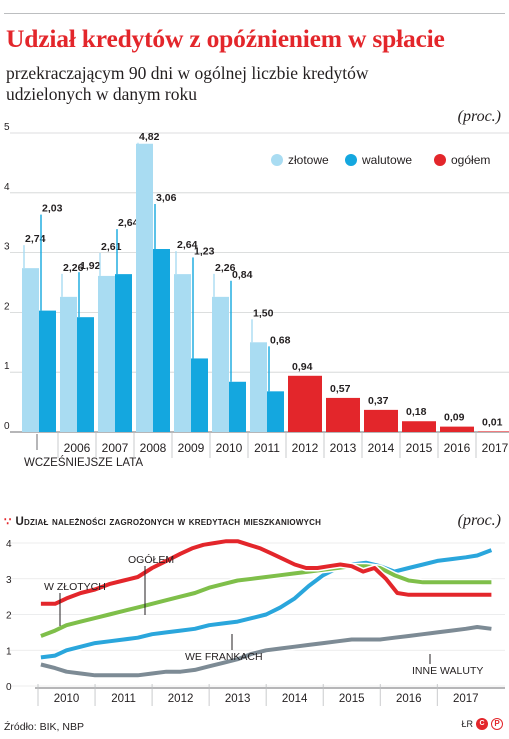  What do you see at coordinates (83, 462) in the screenshot?
I see `x-tick-label: WCZEŚNIEJSZE LATA` at bounding box center [83, 462].